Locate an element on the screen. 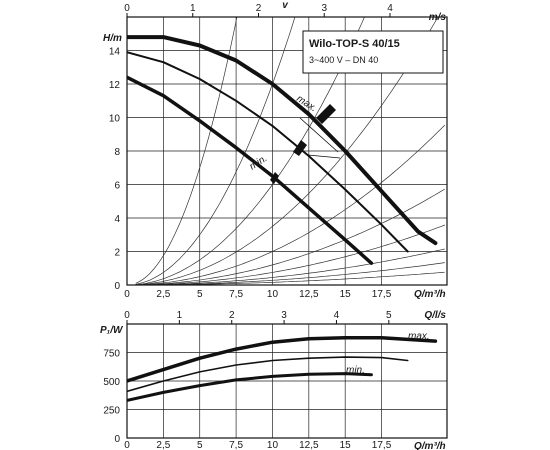  y-tick-label: 250 is located at coordinates (111, 411).